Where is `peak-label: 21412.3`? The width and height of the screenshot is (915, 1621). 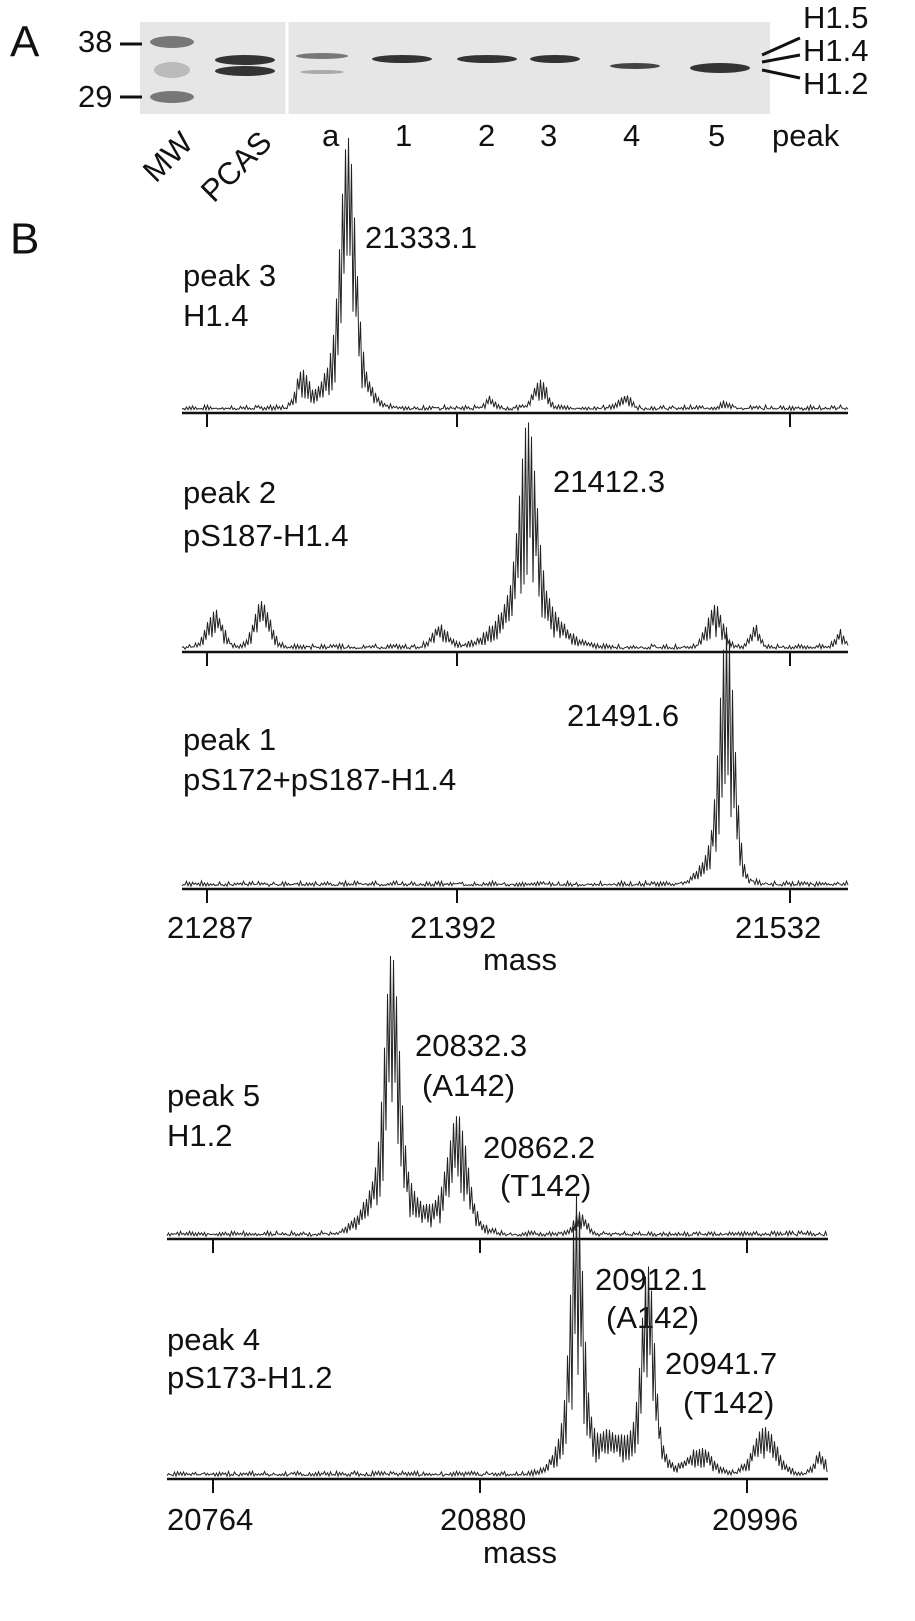 peak-label: 21412.3 is located at coordinates (609, 481).